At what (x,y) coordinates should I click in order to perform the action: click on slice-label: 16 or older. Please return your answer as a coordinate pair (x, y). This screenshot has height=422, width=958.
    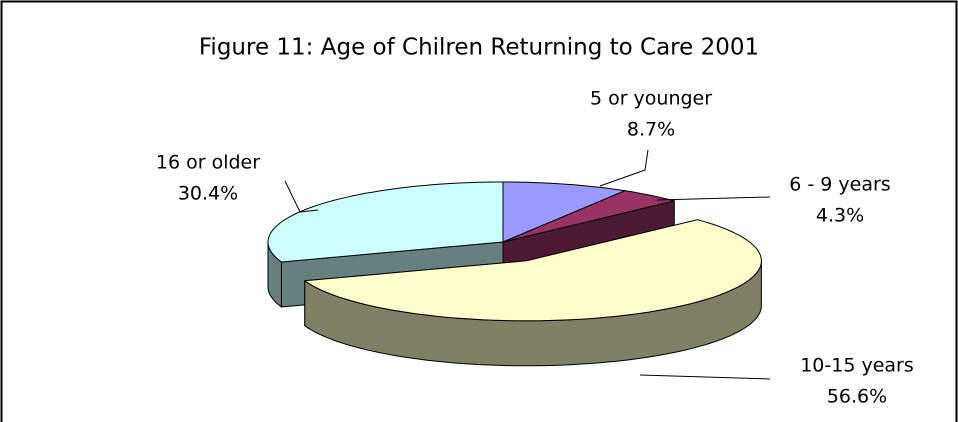
    Looking at the image, I should click on (208, 163).